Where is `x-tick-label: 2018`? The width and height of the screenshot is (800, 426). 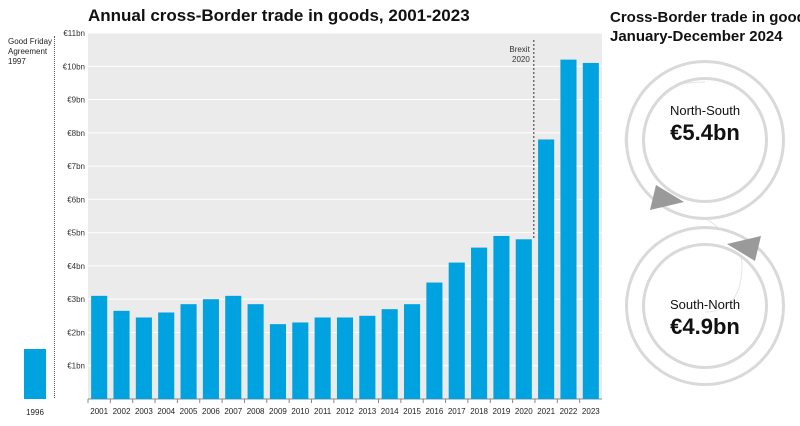
x-tick-label: 2018 is located at coordinates (479, 411).